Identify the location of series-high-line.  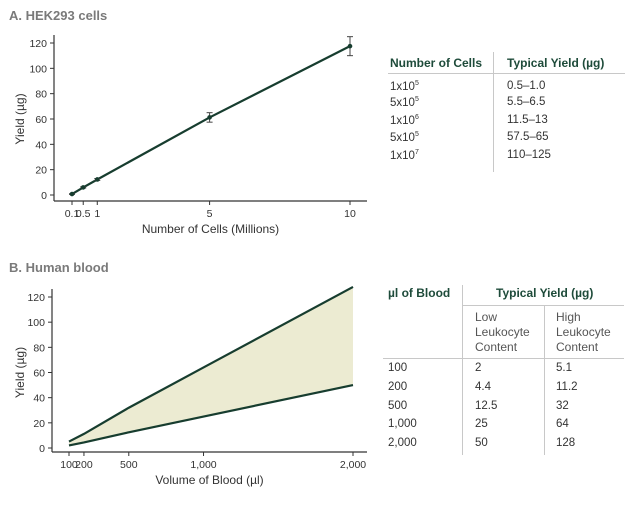
(211, 364).